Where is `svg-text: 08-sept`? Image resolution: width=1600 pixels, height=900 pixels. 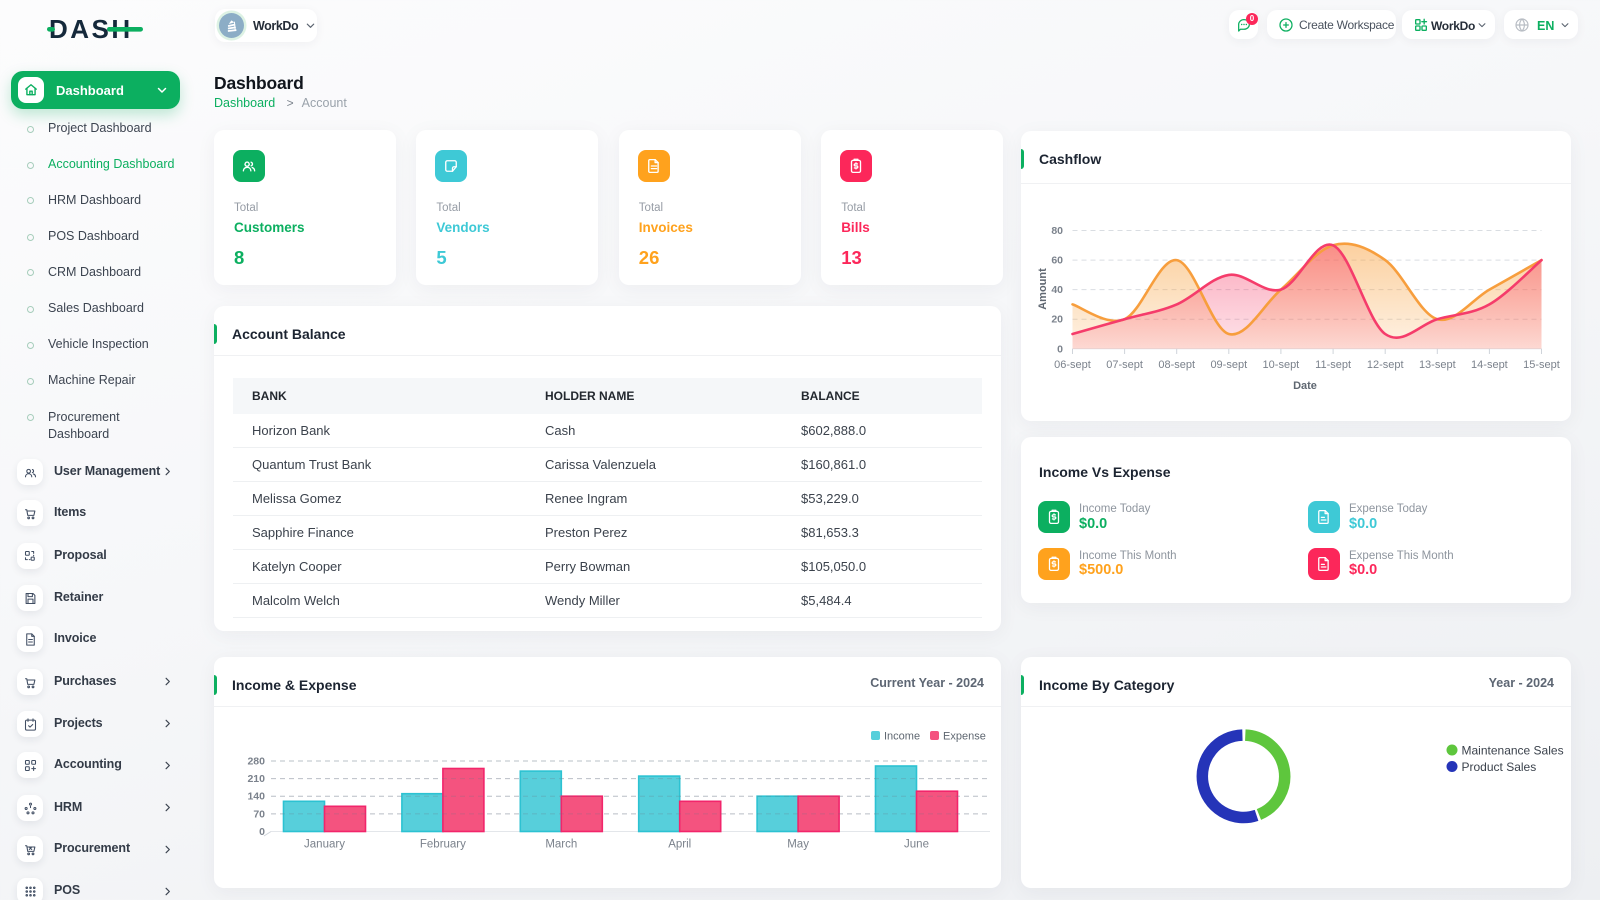
svg-text: 08-sept is located at coordinates (1176, 365).